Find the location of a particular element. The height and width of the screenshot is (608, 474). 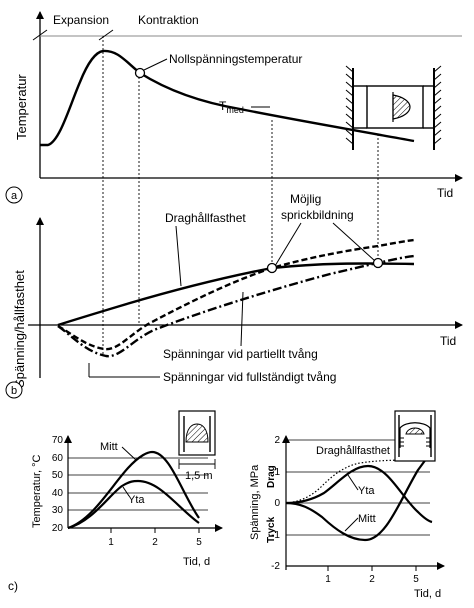

stress-x-tick-marks is located at coordinates (372, 568).